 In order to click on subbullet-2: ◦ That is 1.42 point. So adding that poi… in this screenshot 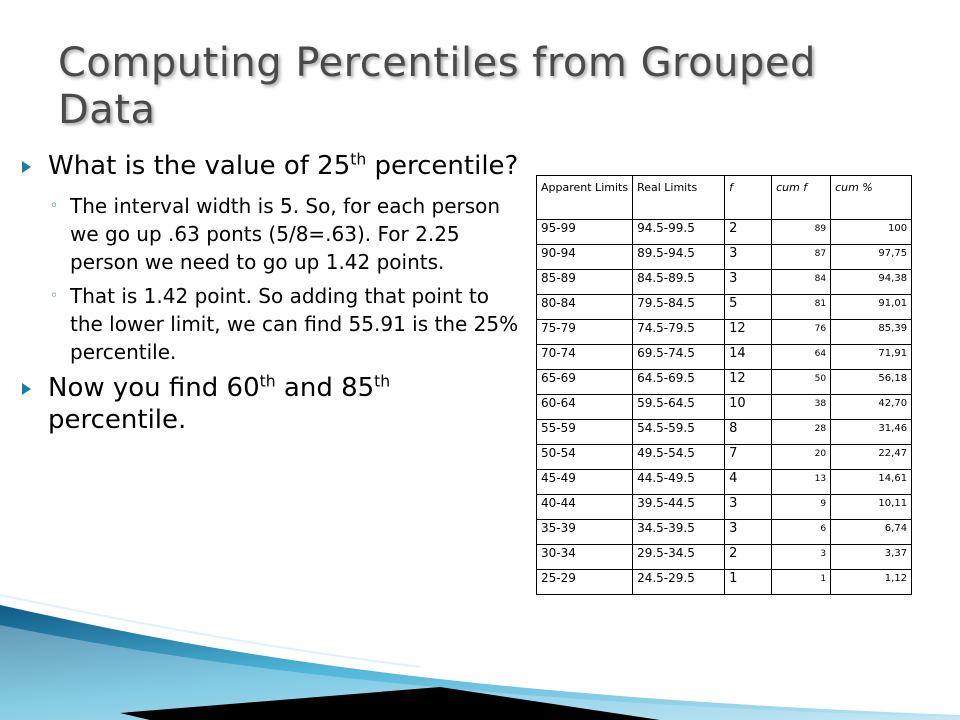, I will do `click(274, 324)`.